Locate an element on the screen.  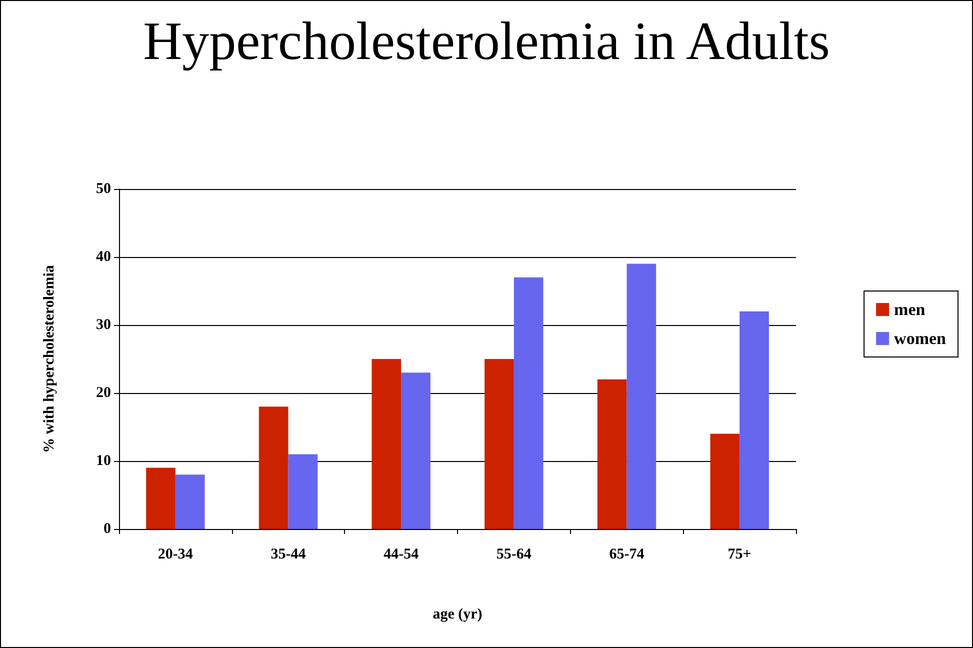
x-tick-label: 35-44 is located at coordinates (288, 554).